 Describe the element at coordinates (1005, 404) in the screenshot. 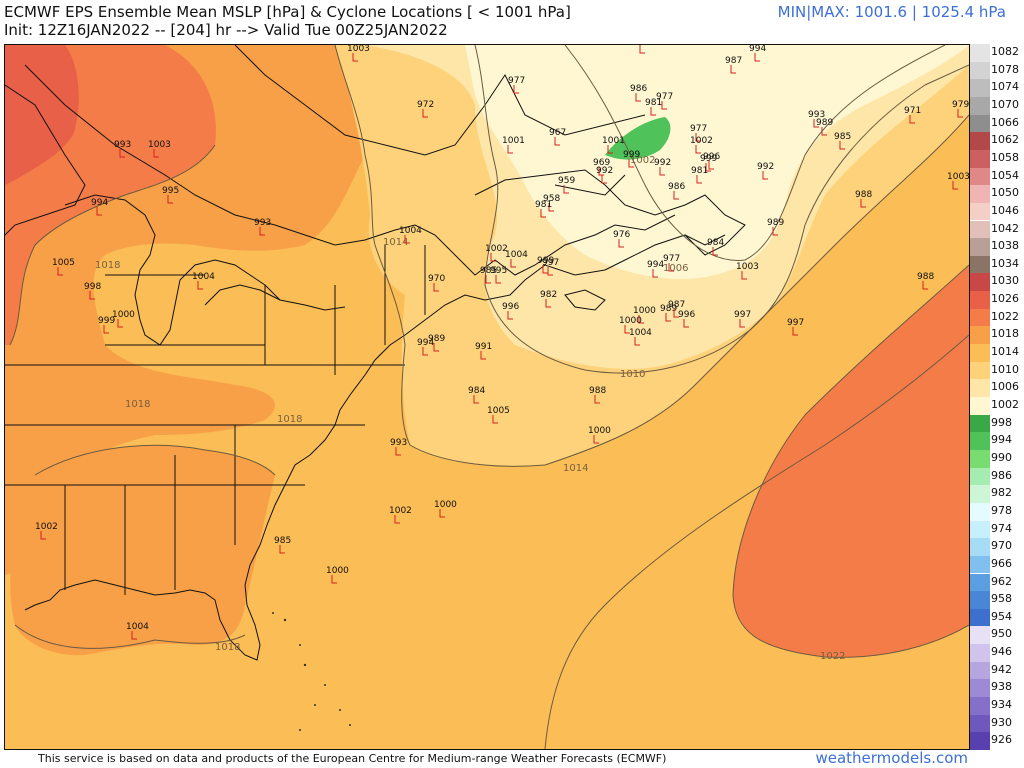

I see `colorbar-label: 1002` at that location.